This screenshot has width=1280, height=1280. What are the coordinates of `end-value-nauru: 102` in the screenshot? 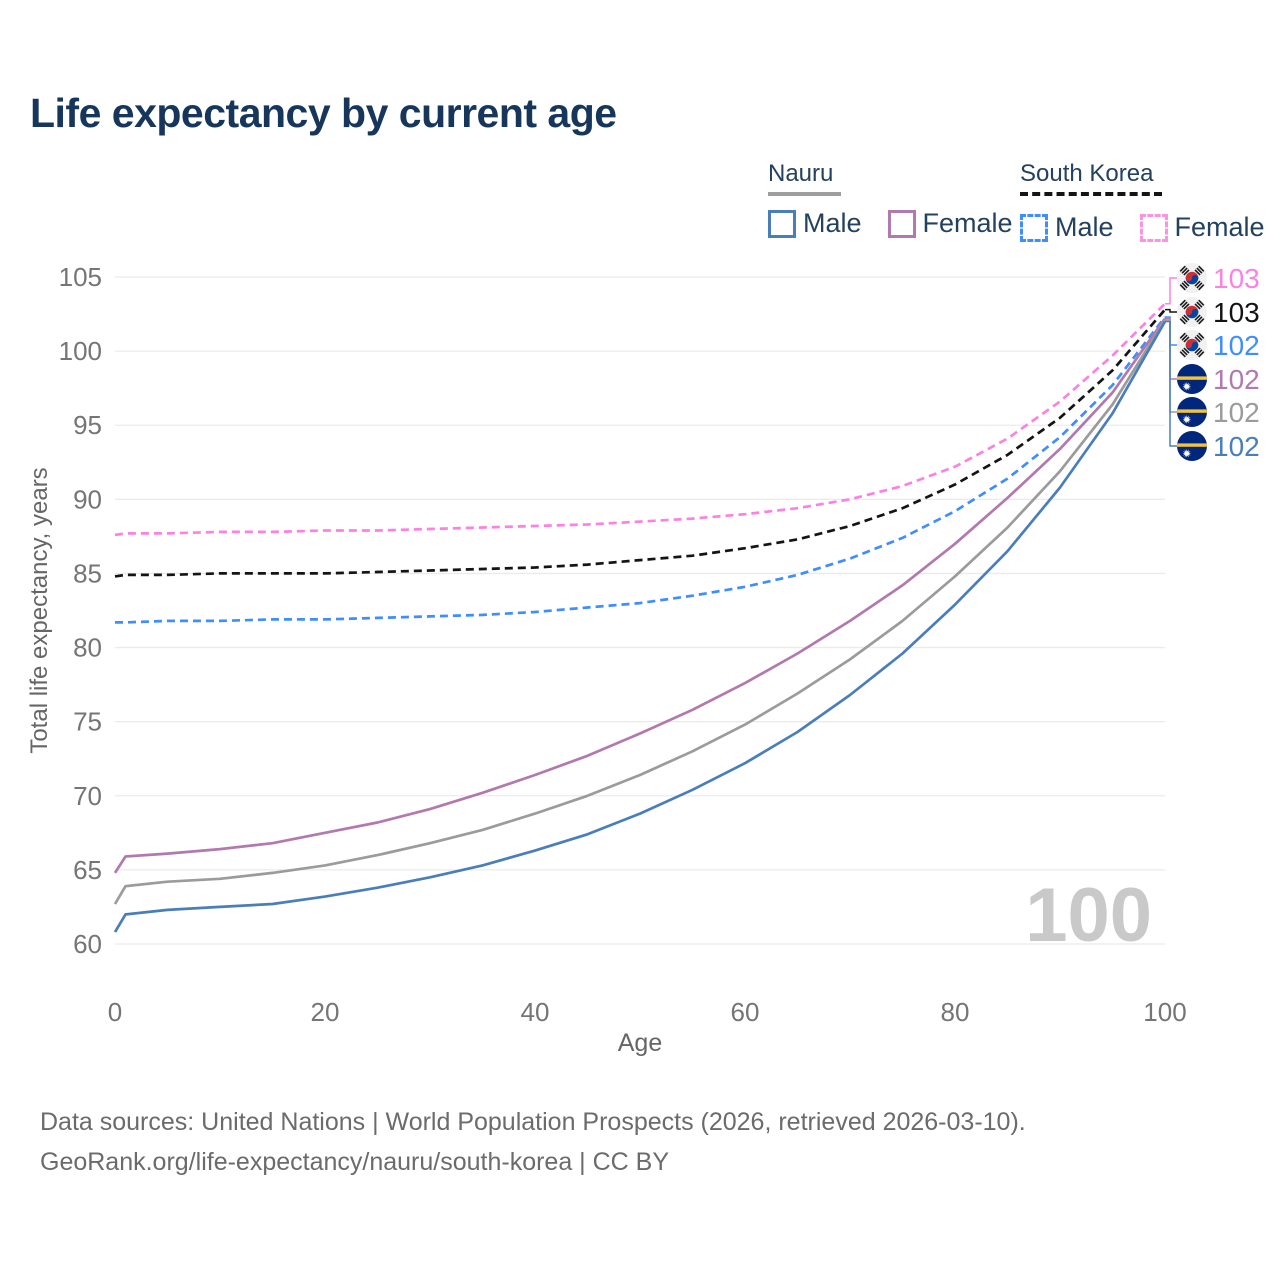 It's located at (1236, 412).